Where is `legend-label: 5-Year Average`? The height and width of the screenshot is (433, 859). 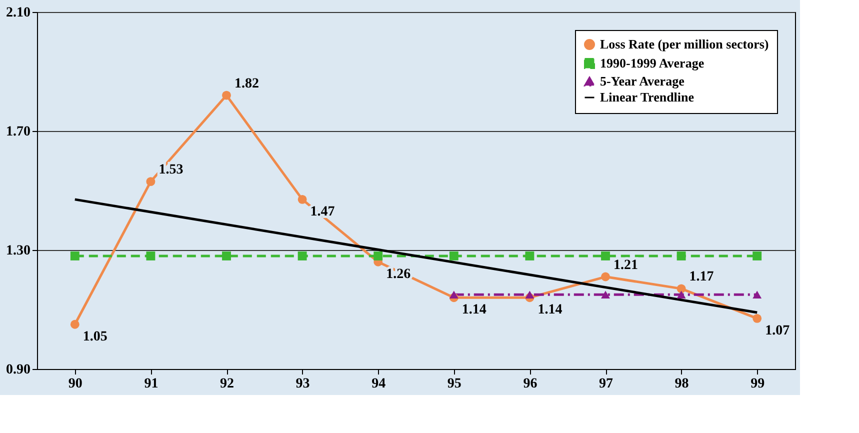
legend-label: 5-Year Average is located at coordinates (642, 81).